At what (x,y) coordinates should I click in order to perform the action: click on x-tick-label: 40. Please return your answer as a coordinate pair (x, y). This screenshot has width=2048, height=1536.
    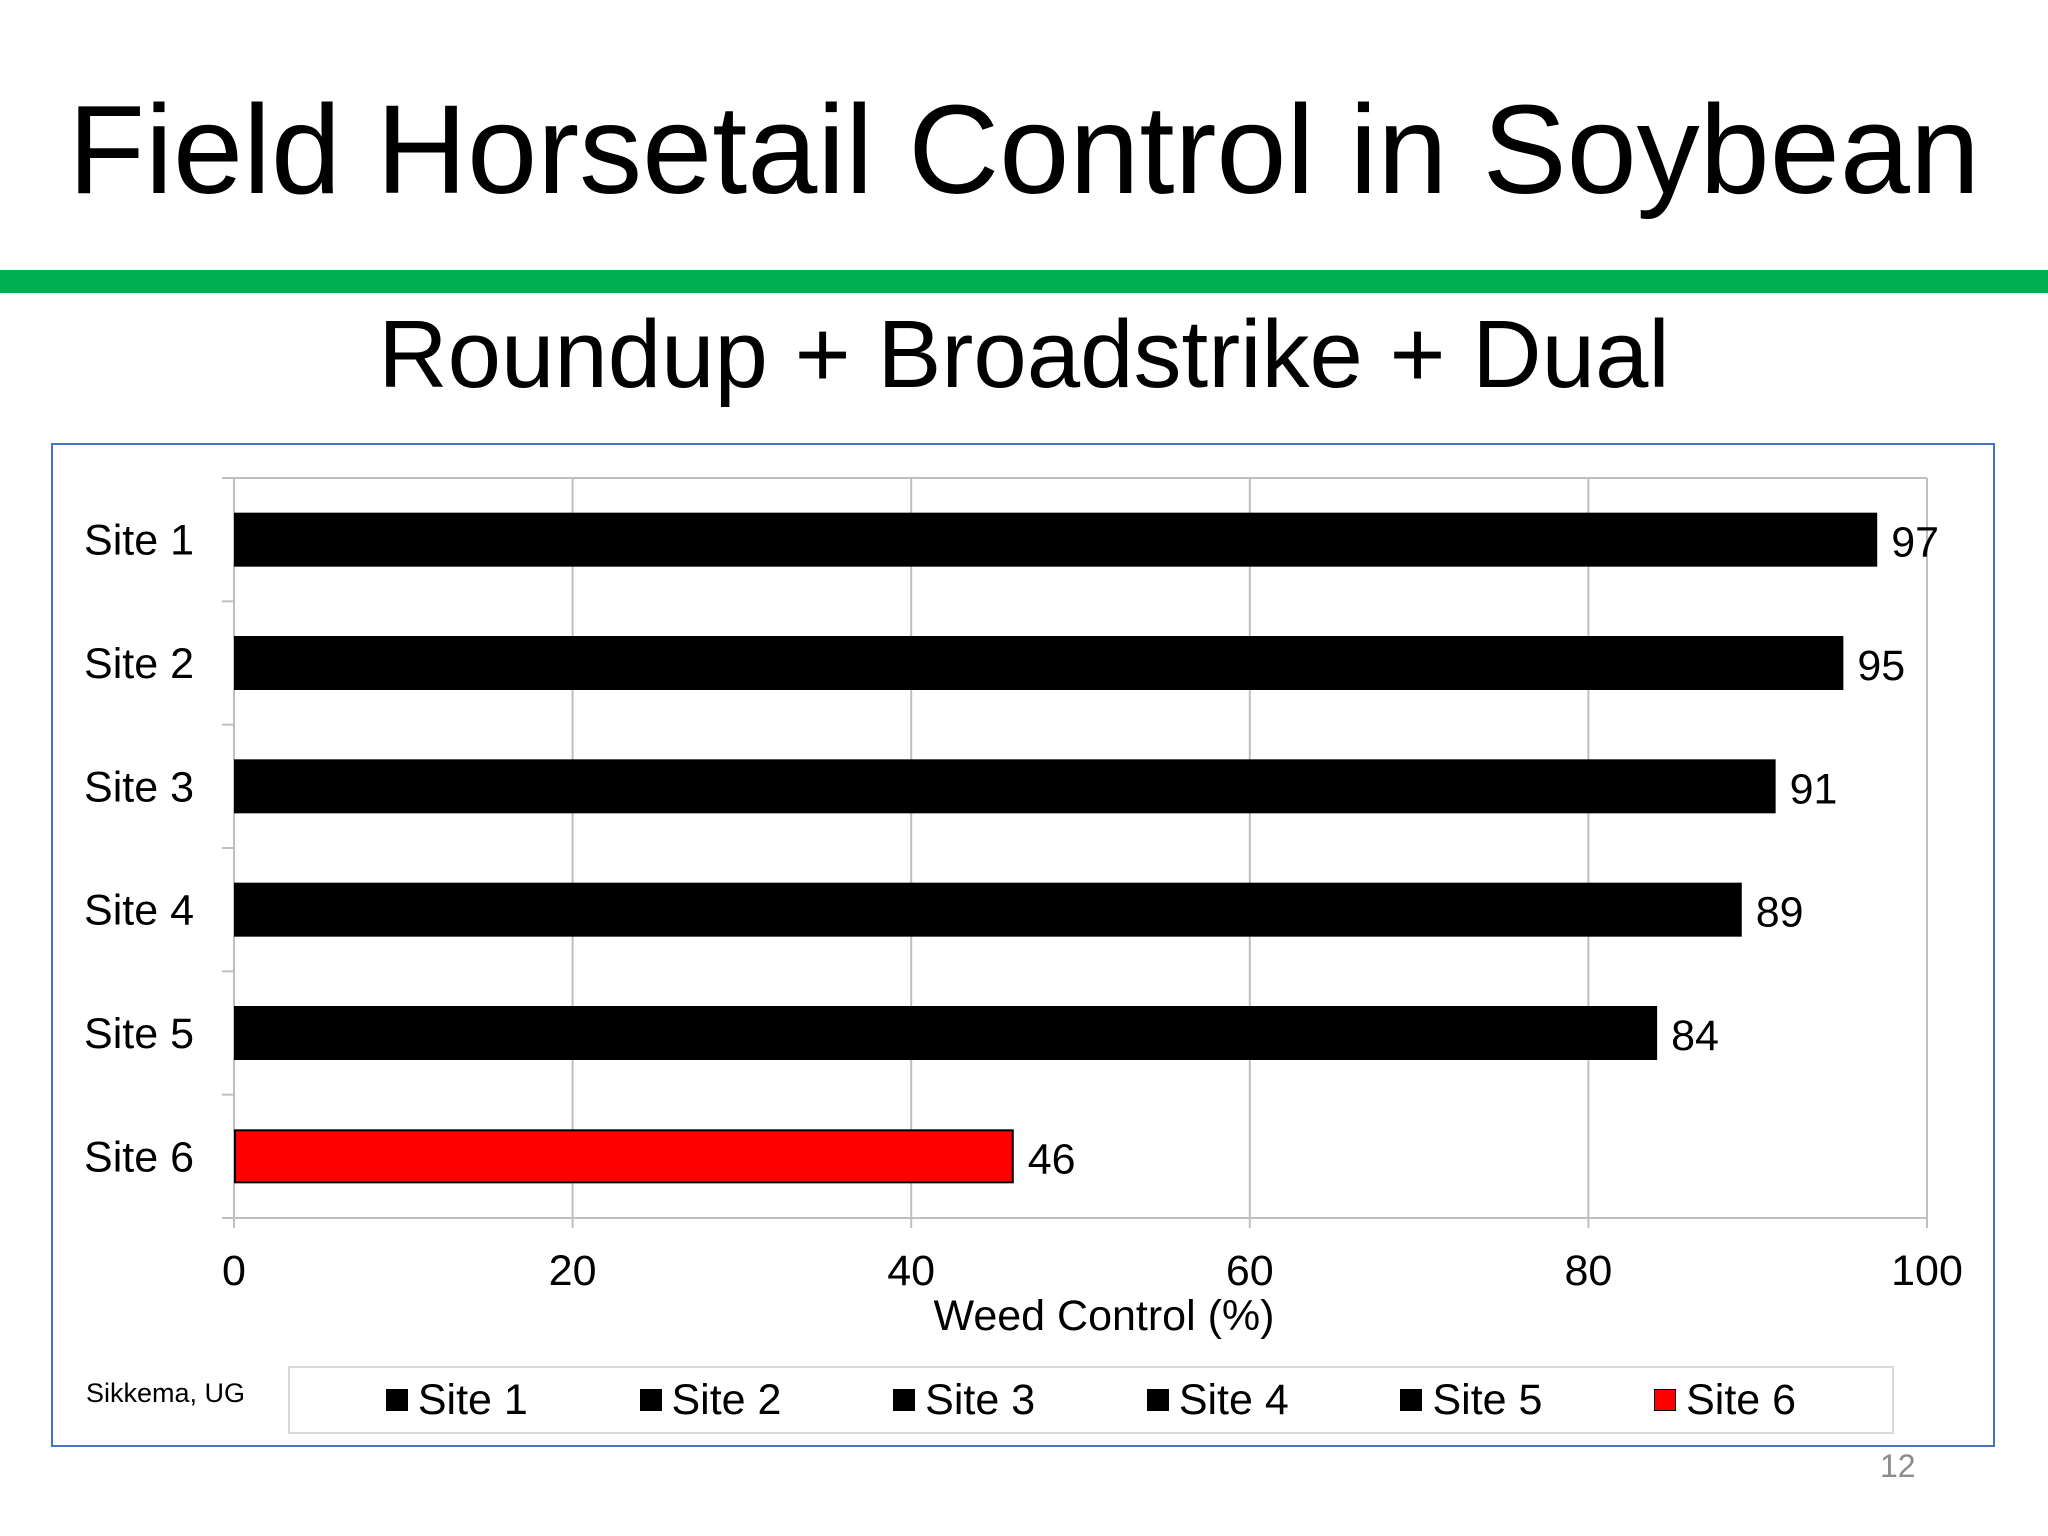
    Looking at the image, I should click on (911, 1271).